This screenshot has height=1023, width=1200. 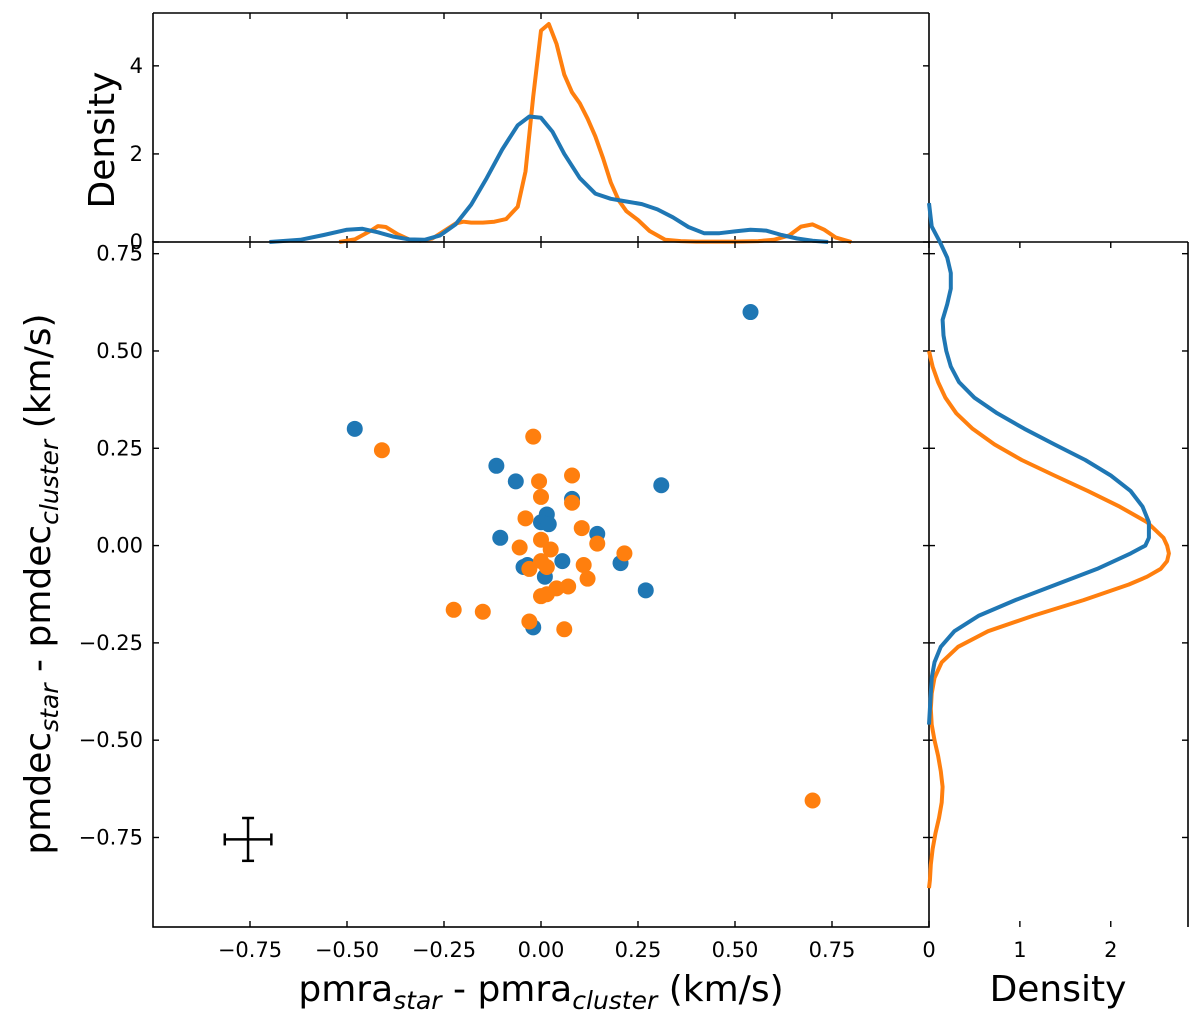 What do you see at coordinates (49, 481) in the screenshot?
I see `ylabel-sub-cluster: cluster` at bounding box center [49, 481].